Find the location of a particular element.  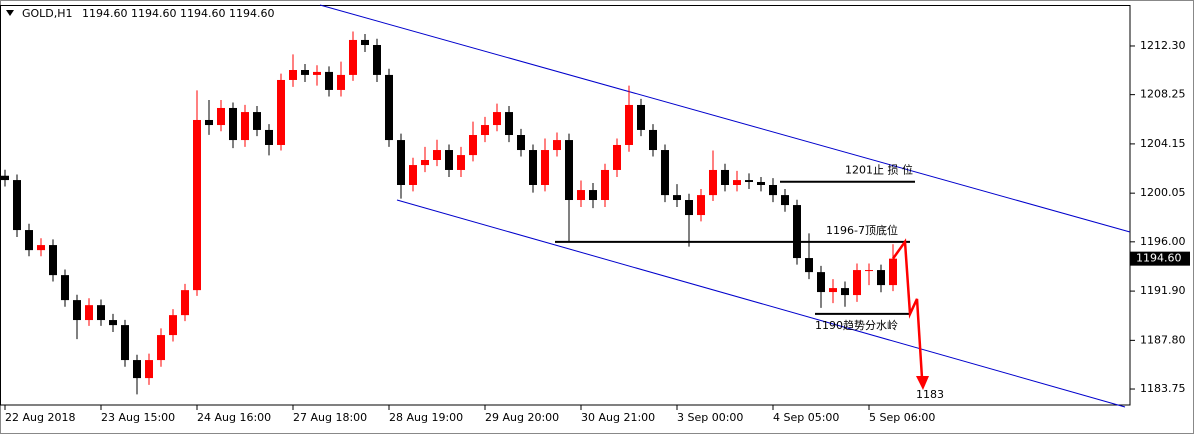

x-tick-label: 5 Sep 06:00 is located at coordinates (902, 417).